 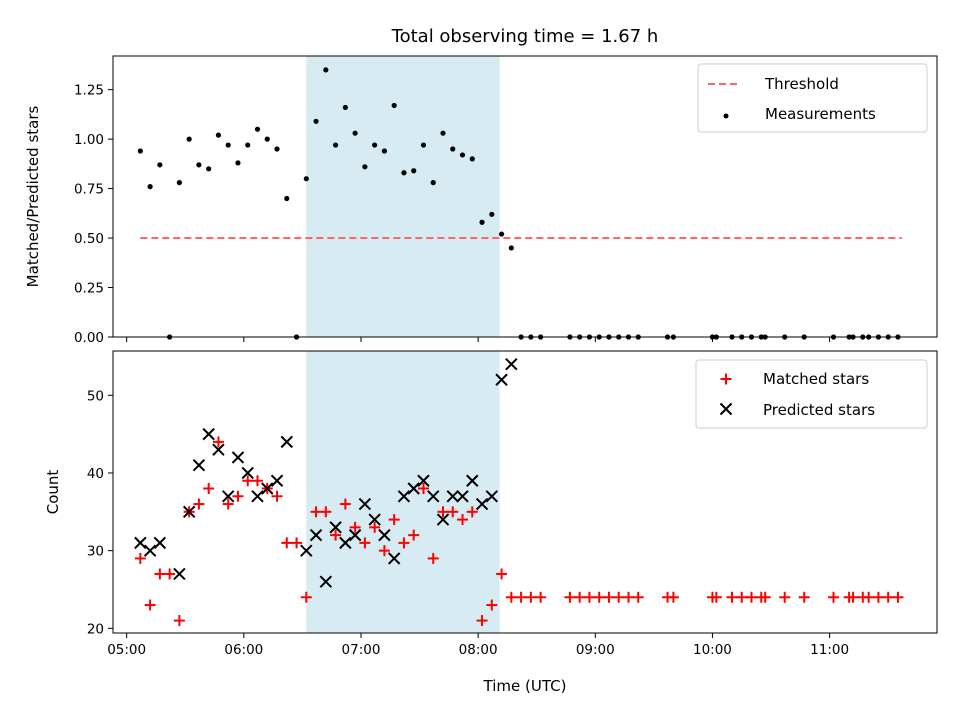 What do you see at coordinates (95, 396) in the screenshot?
I see `y-tick-label: 50` at bounding box center [95, 396].